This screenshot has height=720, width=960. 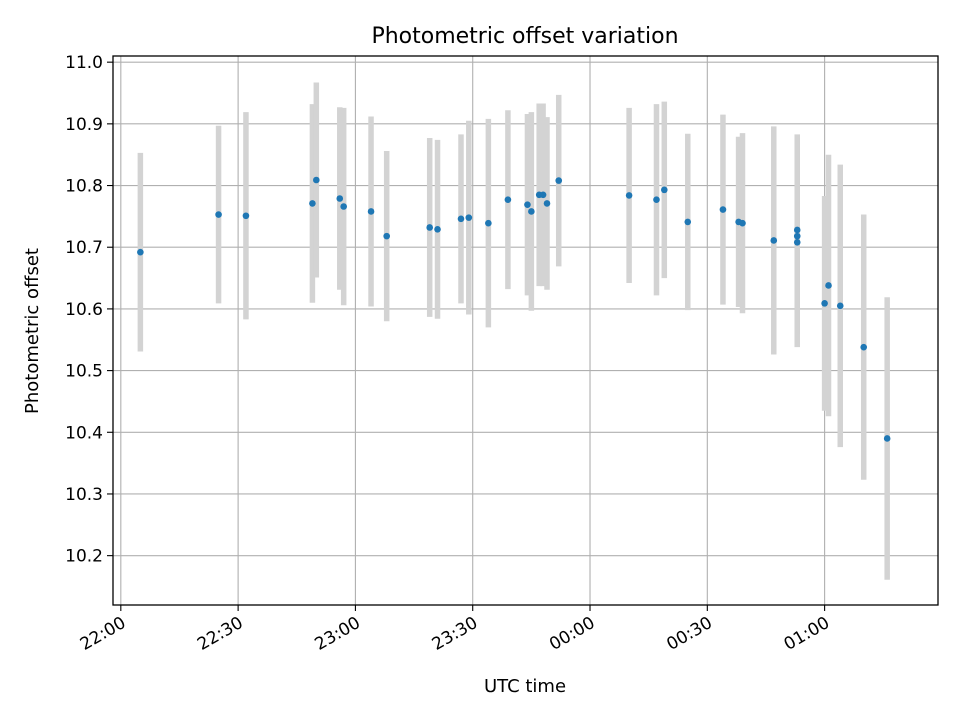 I want to click on x-axis-label: UTC time, so click(x=525, y=686).